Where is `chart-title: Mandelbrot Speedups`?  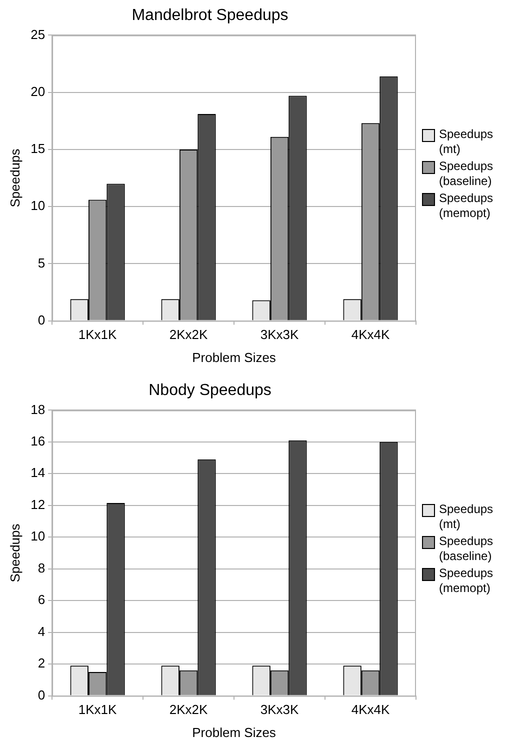 chart-title: Mandelbrot Speedups is located at coordinates (210, 15).